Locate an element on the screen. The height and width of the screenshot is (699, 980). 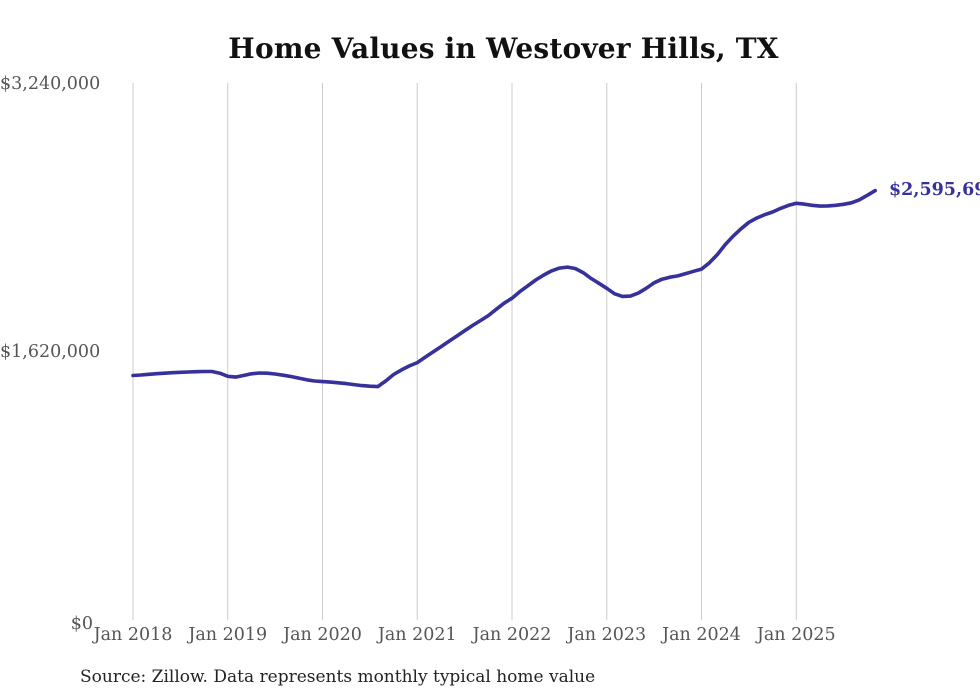
chart-title: Home Values in Westover Hills, TX is located at coordinates (503, 48).